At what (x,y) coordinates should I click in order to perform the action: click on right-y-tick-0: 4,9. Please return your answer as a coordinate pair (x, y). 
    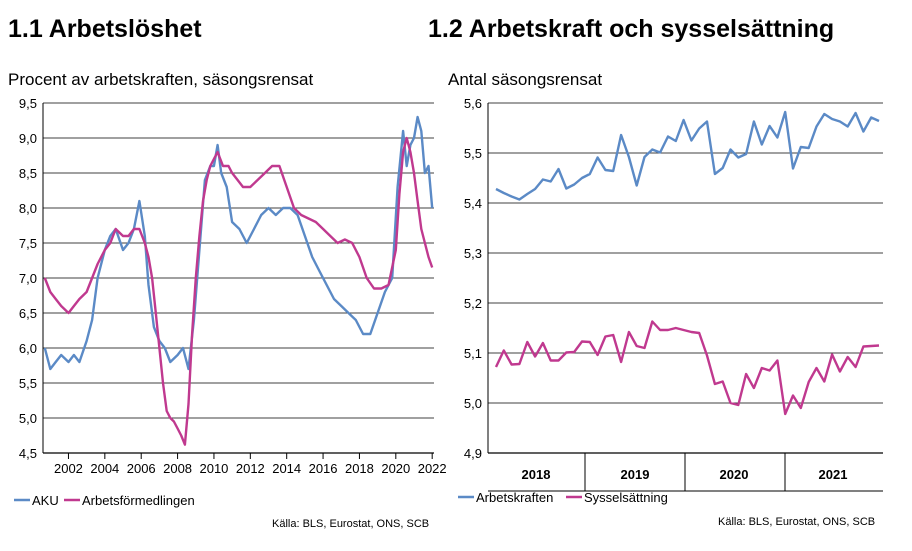
    Looking at the image, I should click on (473, 453).